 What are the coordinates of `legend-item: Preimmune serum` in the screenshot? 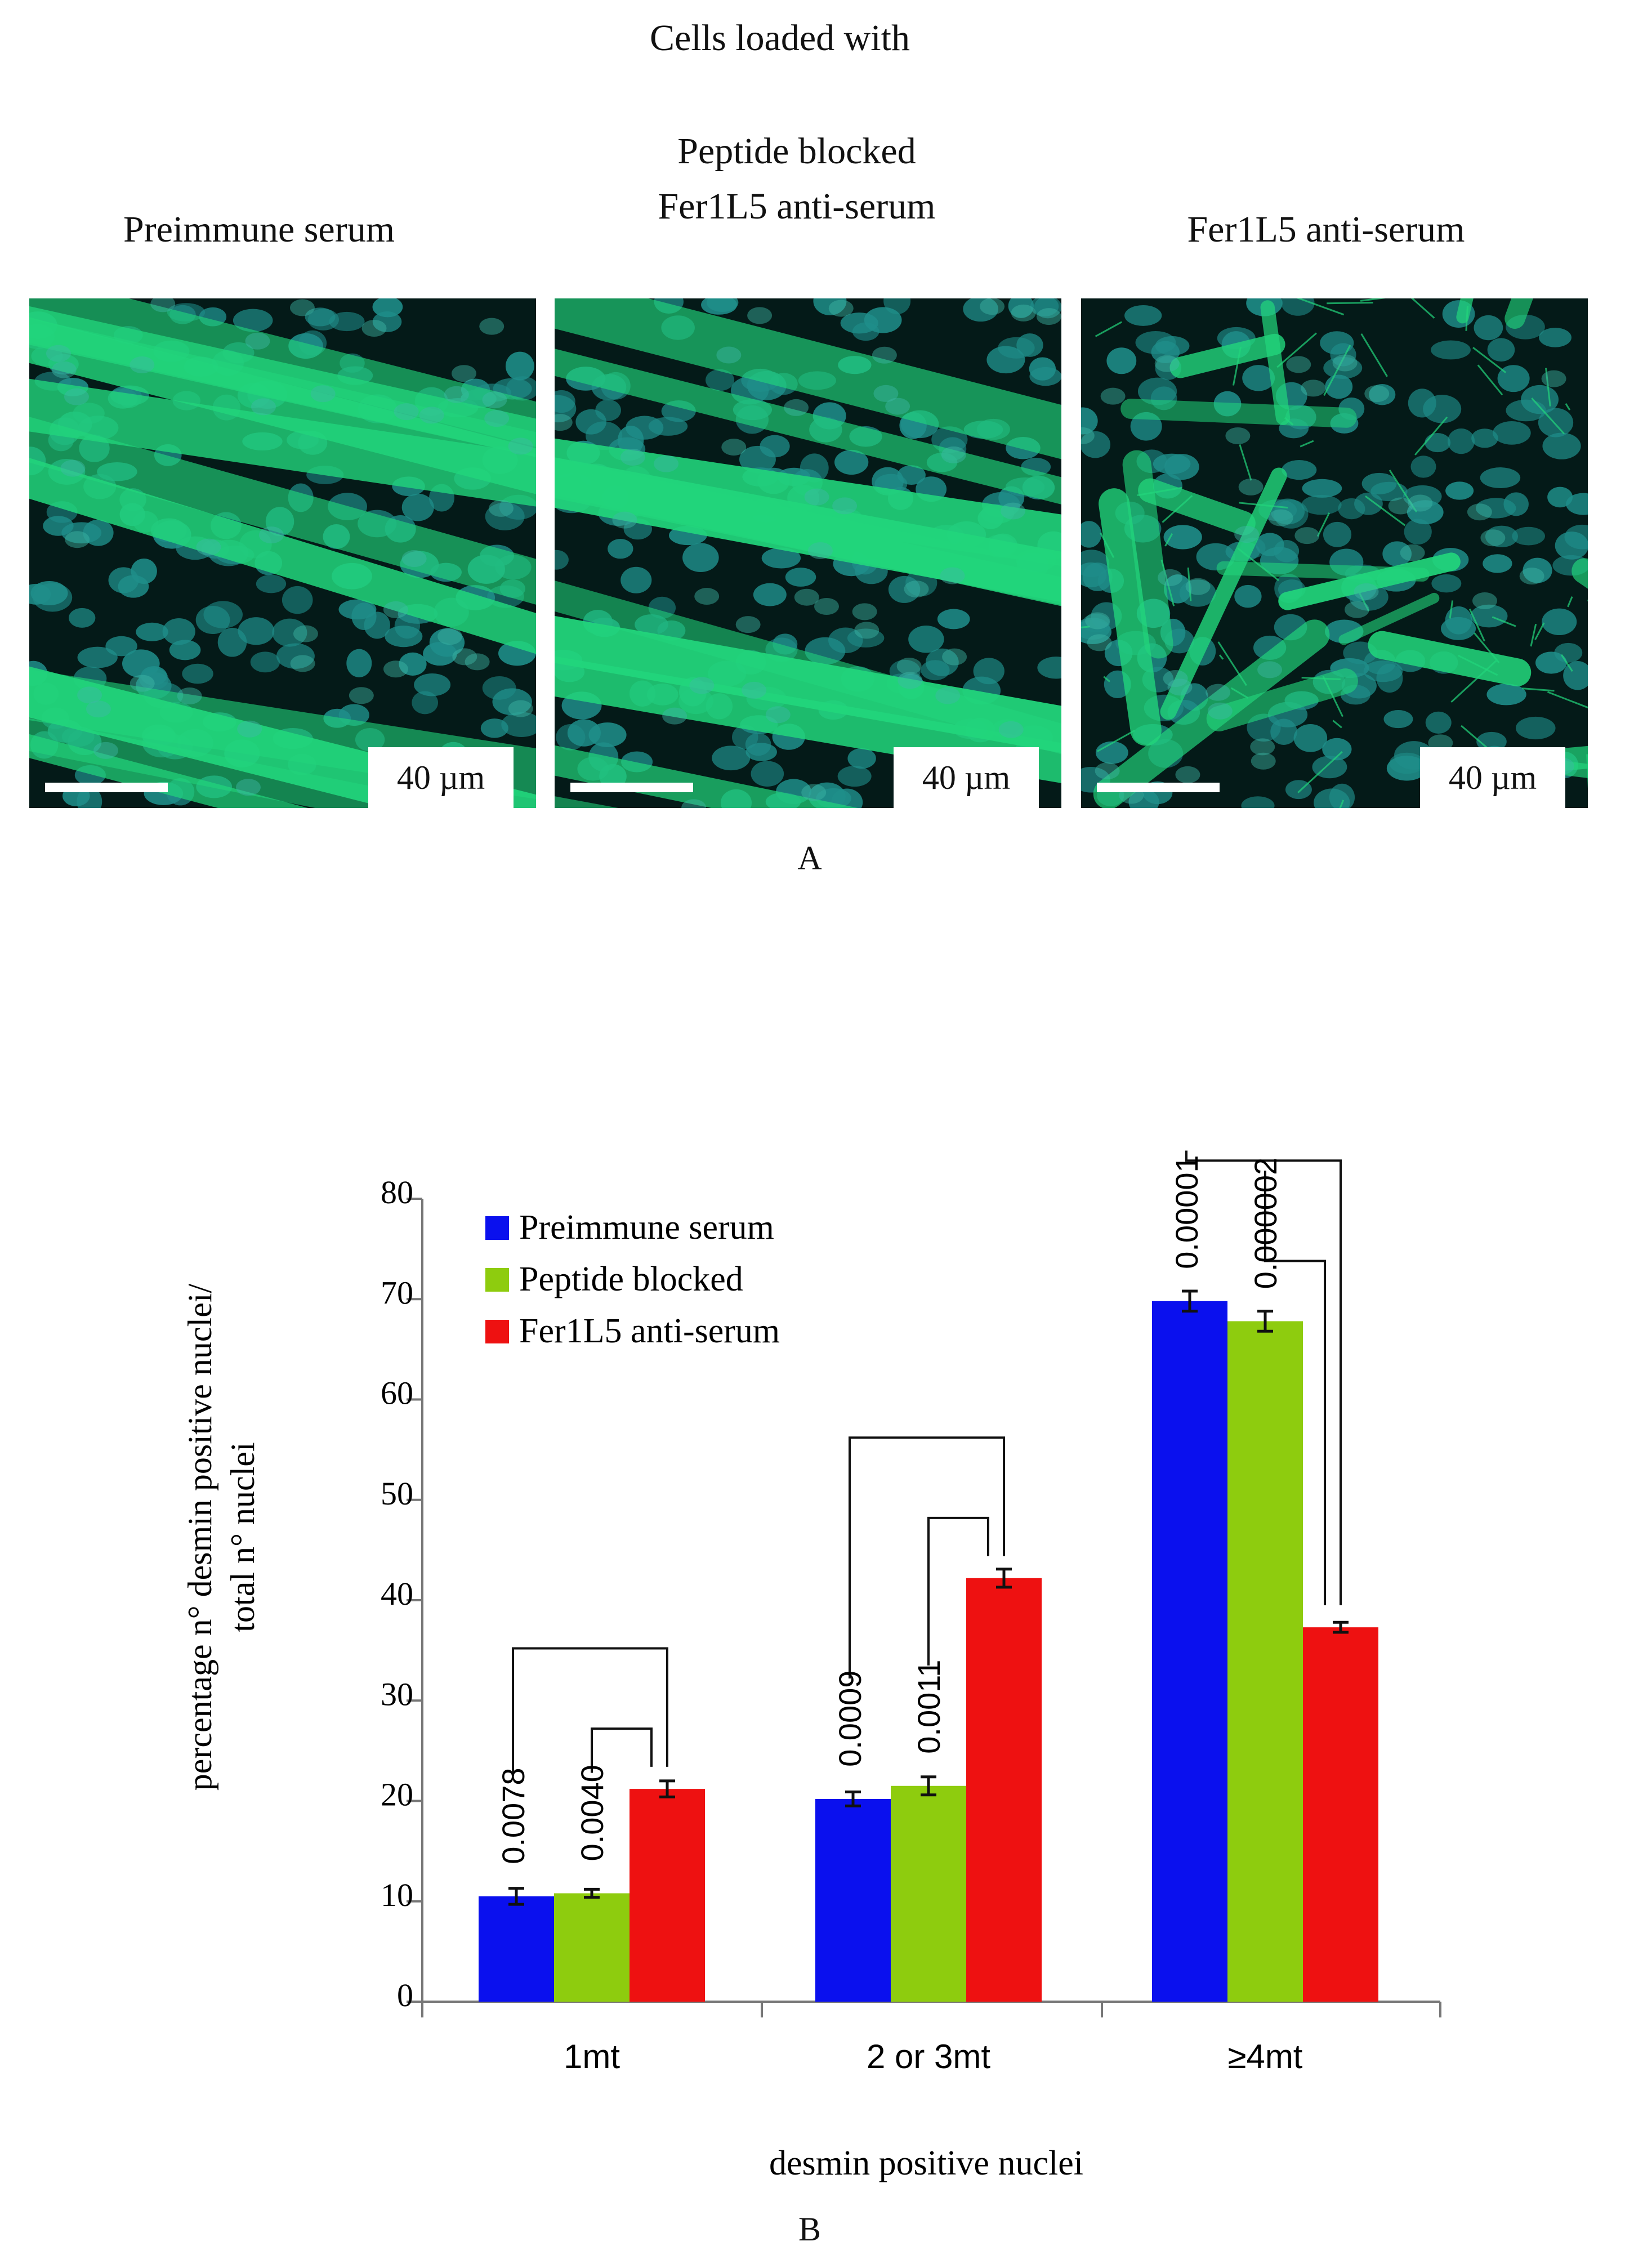 It's located at (629, 1227).